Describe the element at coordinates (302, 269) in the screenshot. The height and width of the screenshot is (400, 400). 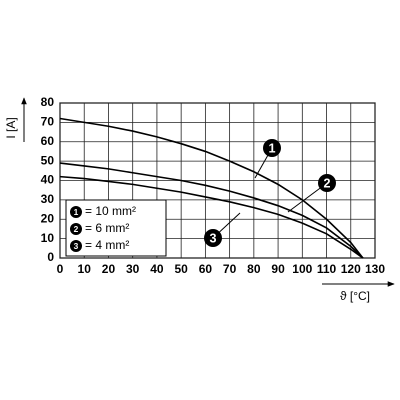
I see `x-tick-label: 100` at that location.